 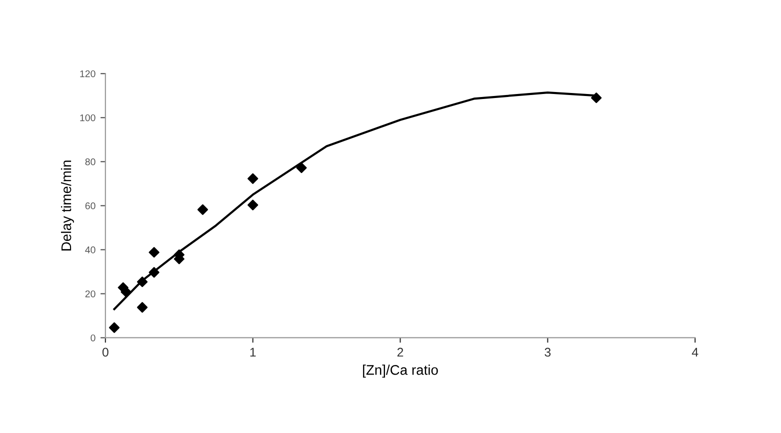 I want to click on x-axis-title: [Zn]/Ca ratio, so click(x=400, y=371).